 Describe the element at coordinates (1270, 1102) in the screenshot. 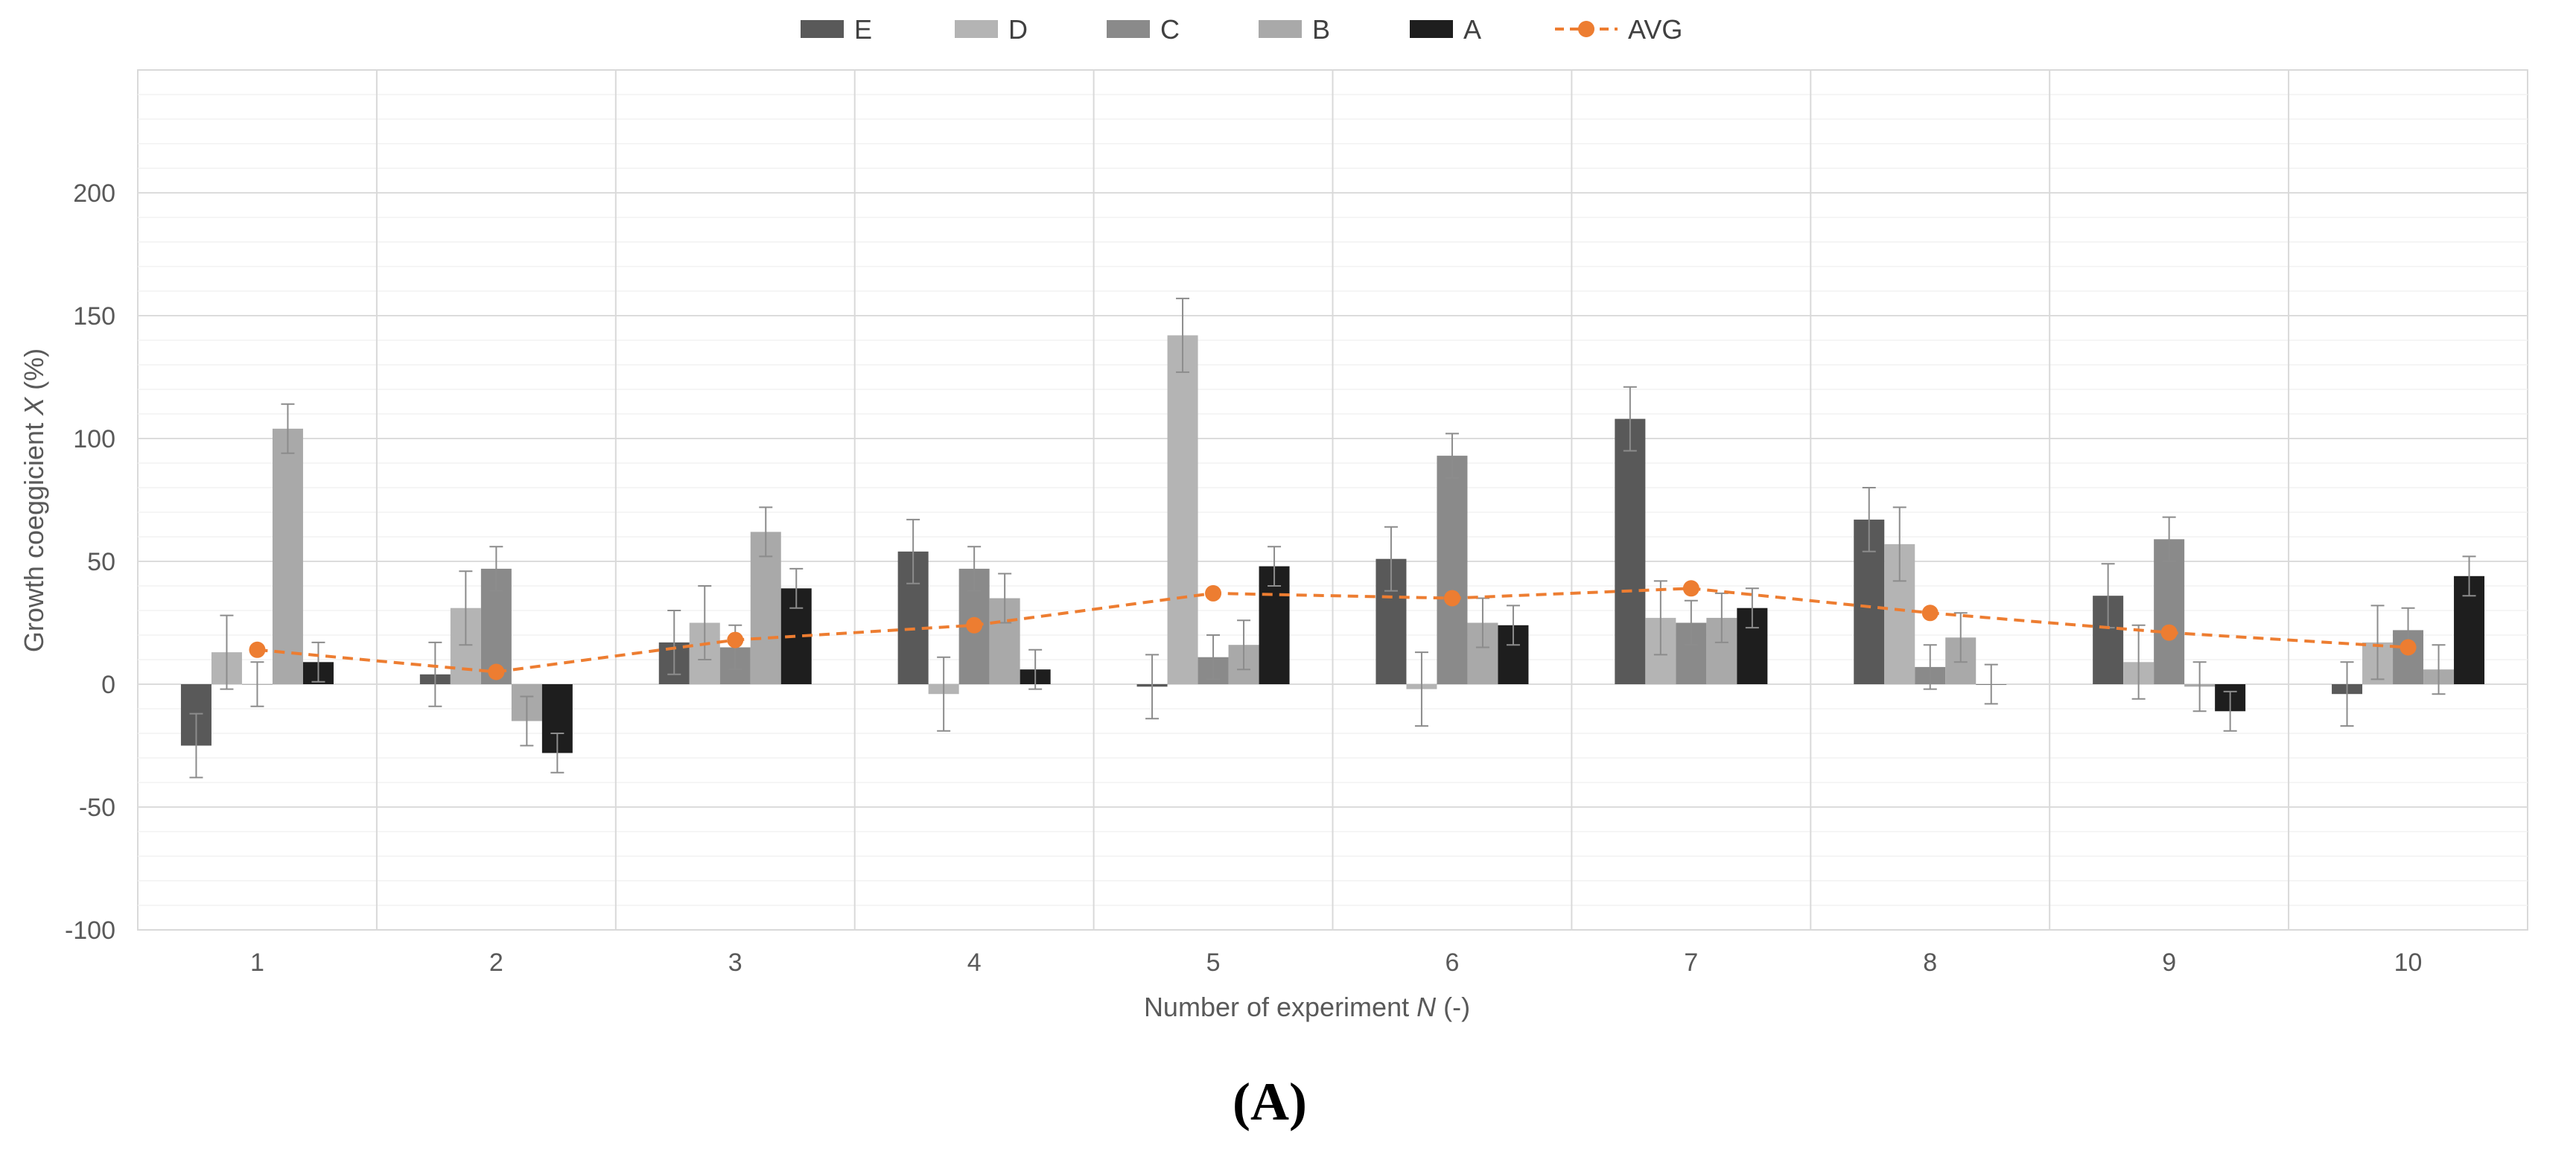

I see `panel-label: (A)` at that location.